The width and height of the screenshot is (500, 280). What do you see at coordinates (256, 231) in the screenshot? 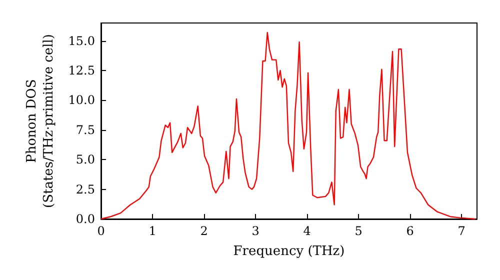
I see `x-tick-label: 3` at bounding box center [256, 231].